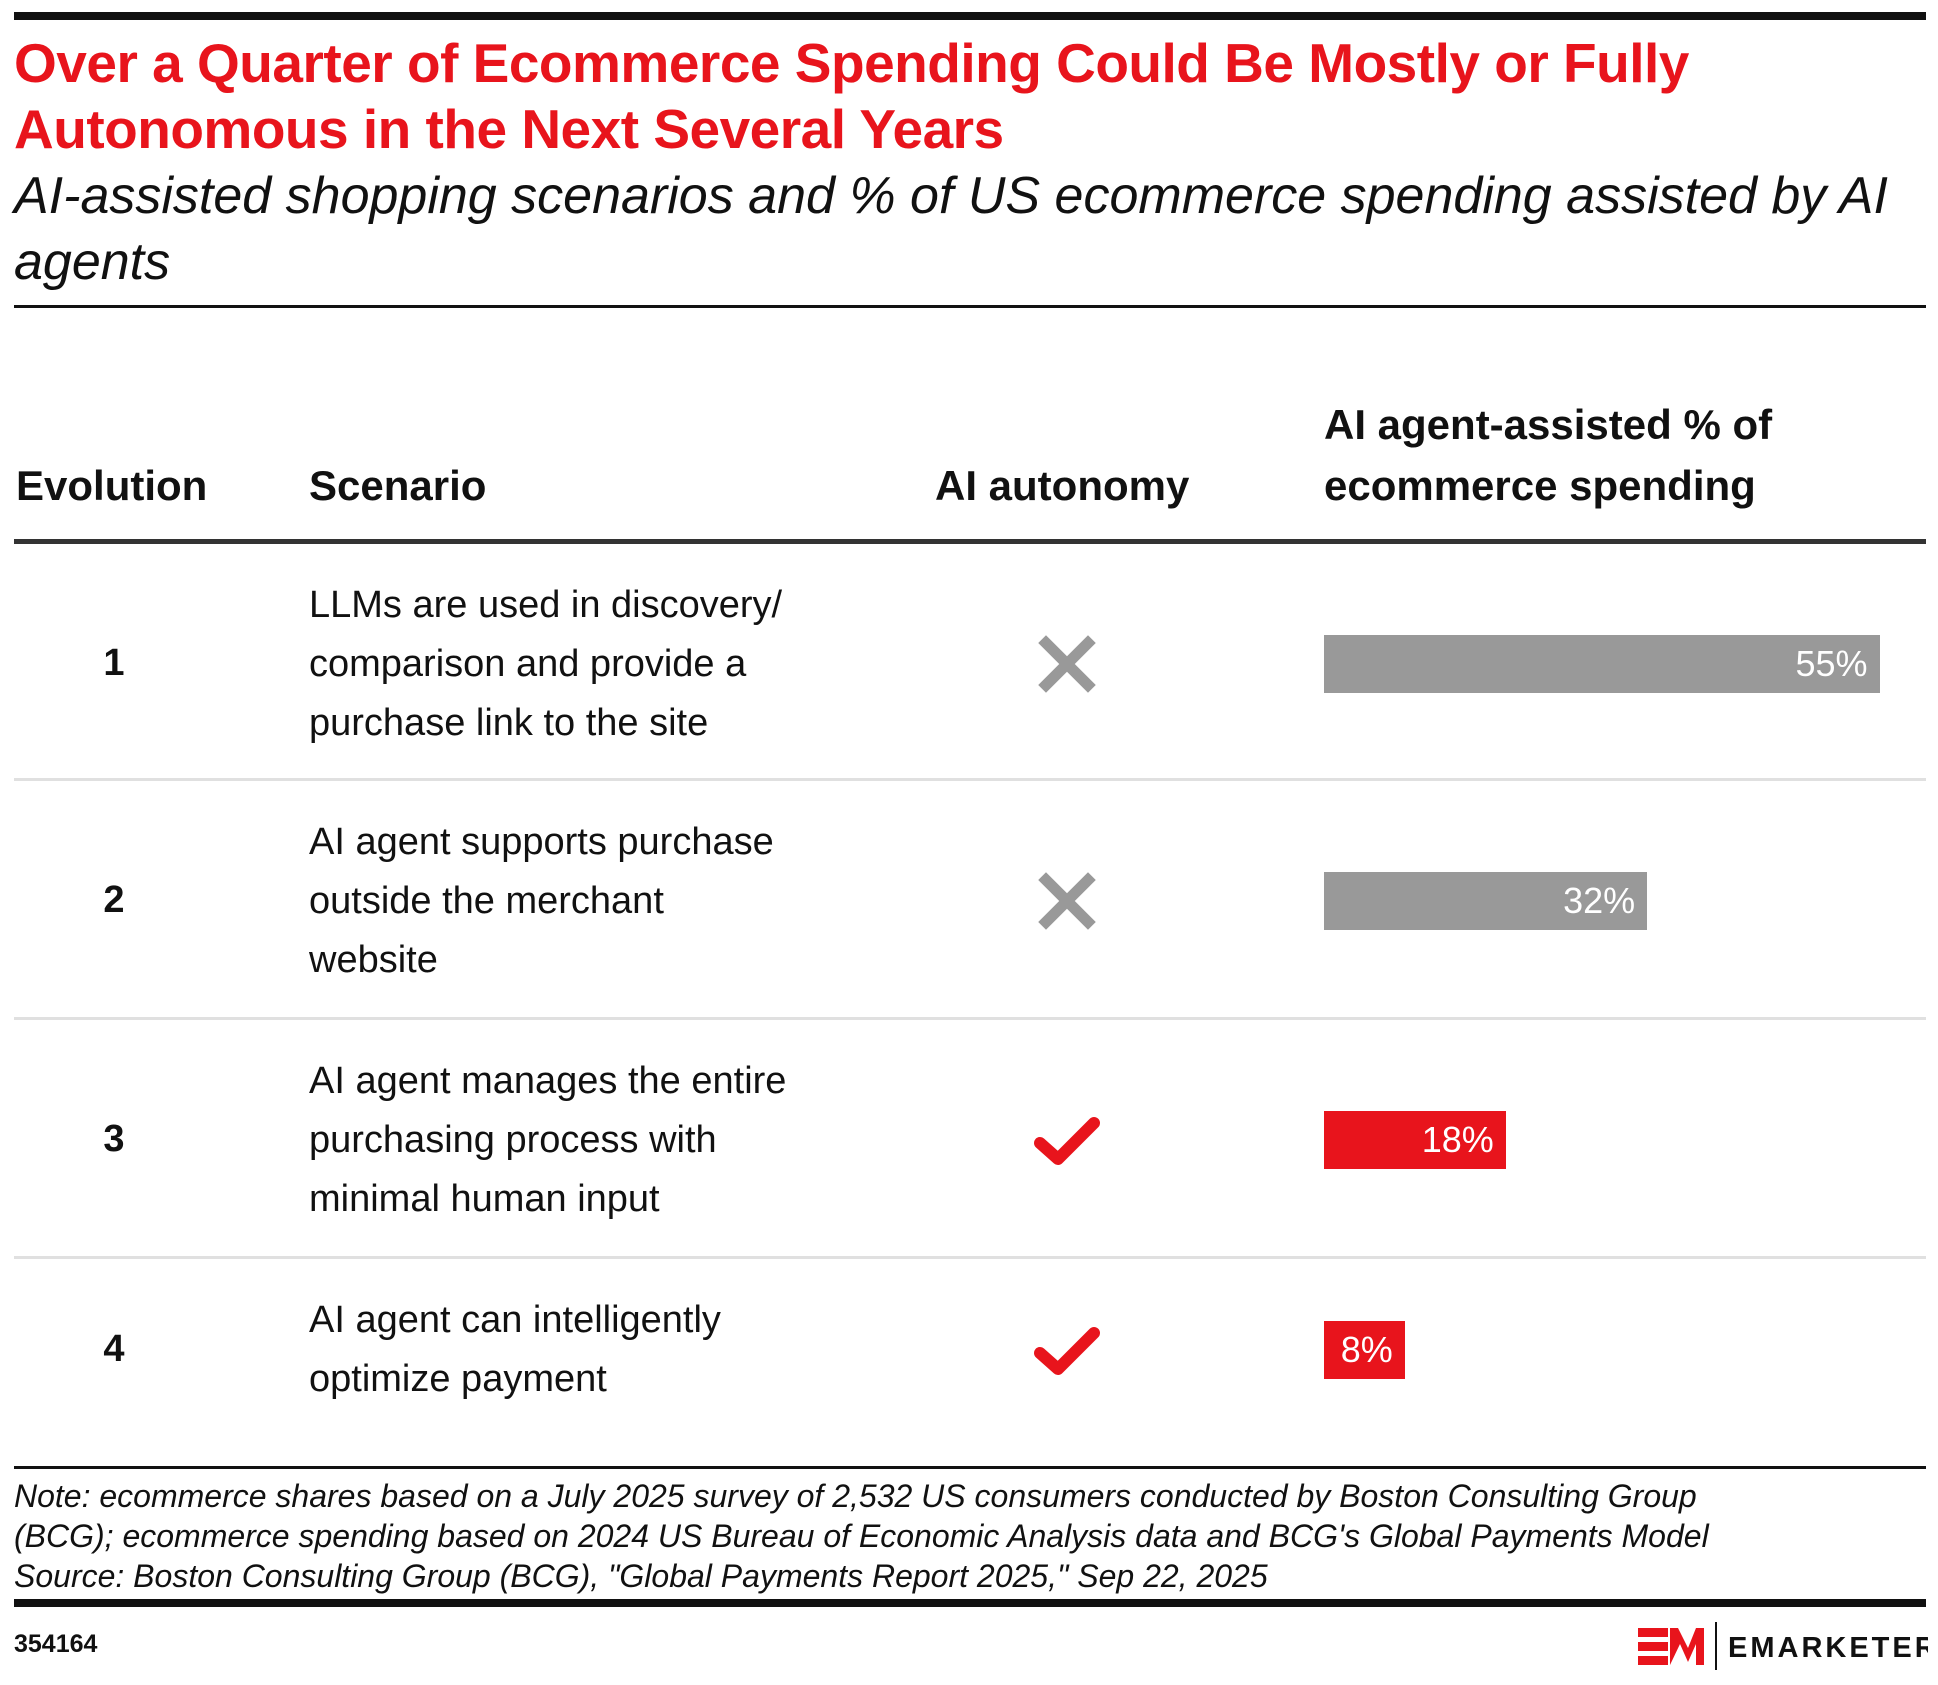 The width and height of the screenshot is (1938, 1685). I want to click on bar: 55%, so click(1602, 664).